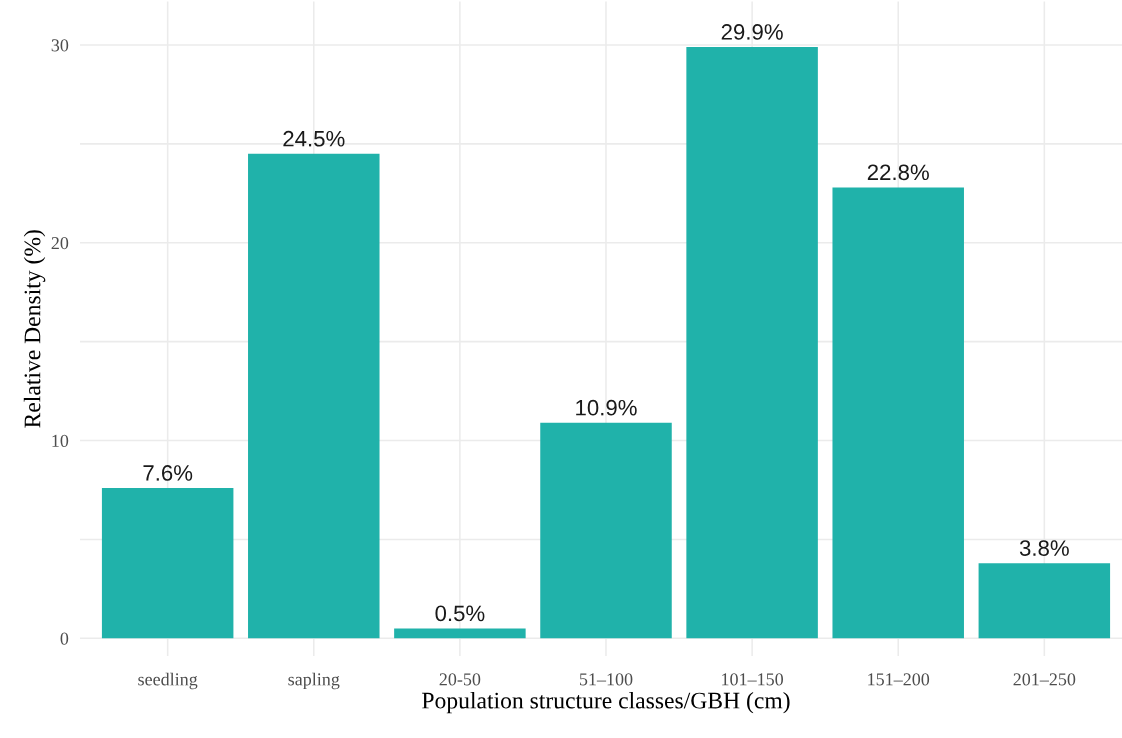  I want to click on data-label: 29.9%, so click(752, 32).